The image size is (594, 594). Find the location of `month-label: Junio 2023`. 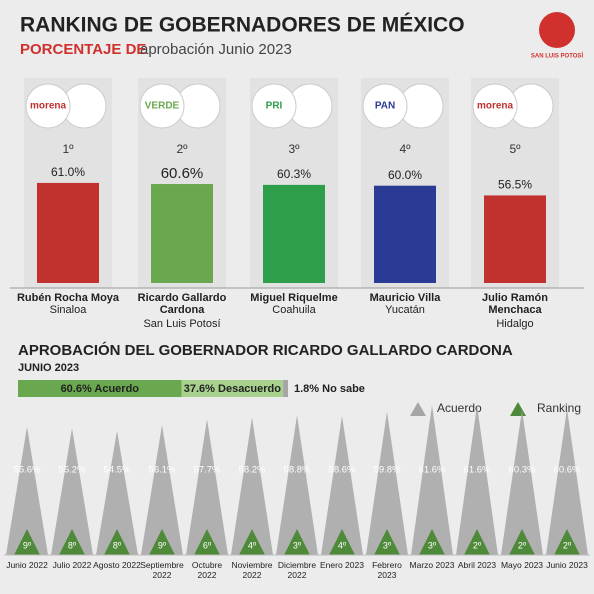

month-label: Junio 2023 is located at coordinates (567, 565).